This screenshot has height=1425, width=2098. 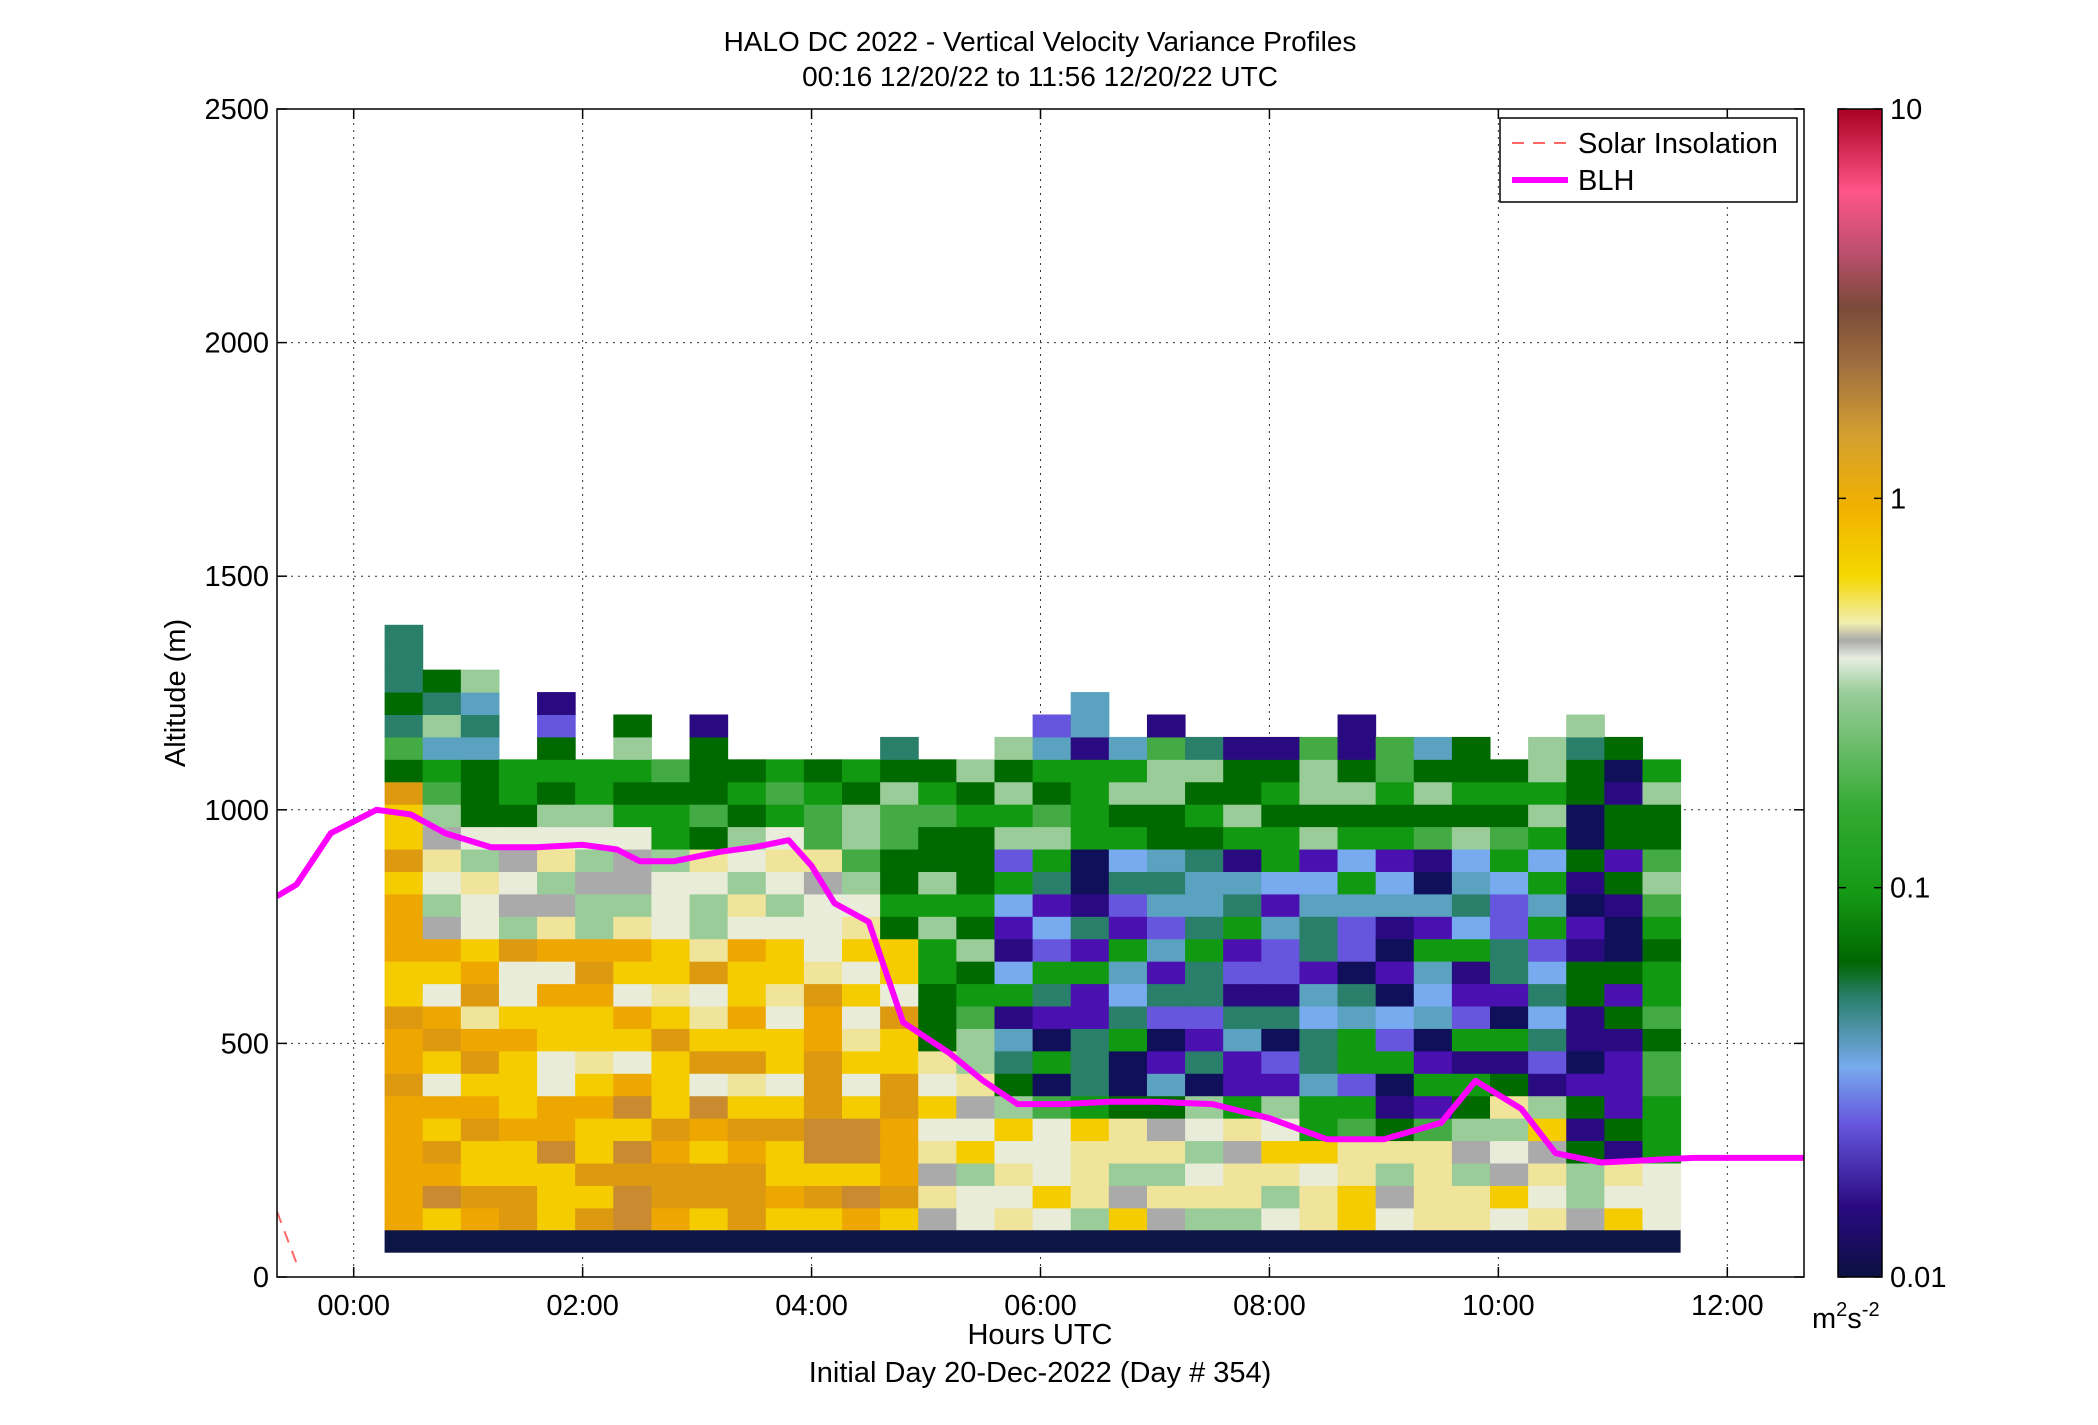 I want to click on colorbar-ticks: 10 1 0.1 0.01, so click(x=1892, y=694).